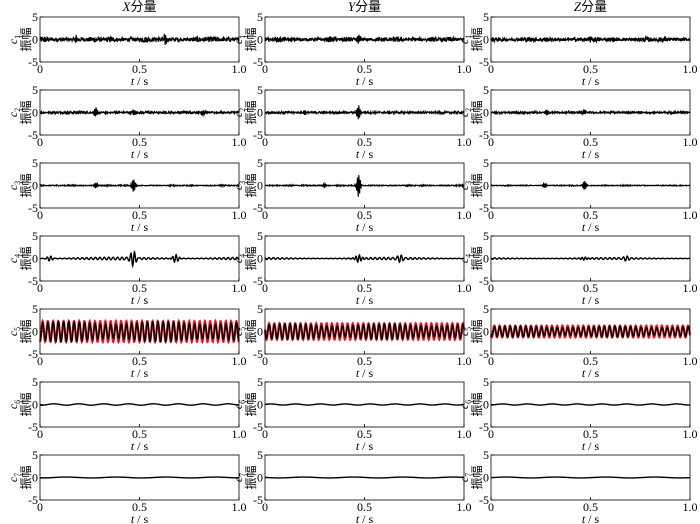 The width and height of the screenshot is (700, 524). I want to click on y-axis-label: c3振幅, so click(19, 185).